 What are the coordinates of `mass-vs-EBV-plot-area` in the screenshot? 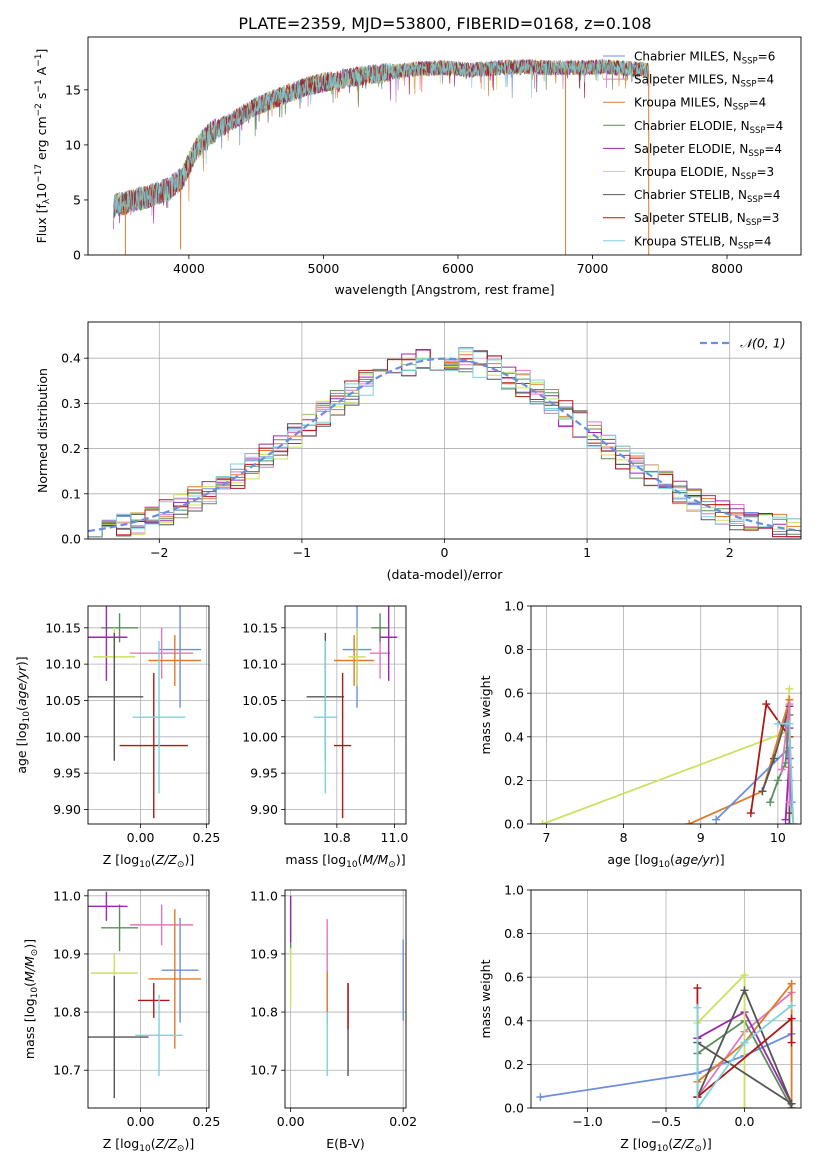 It's located at (346, 986).